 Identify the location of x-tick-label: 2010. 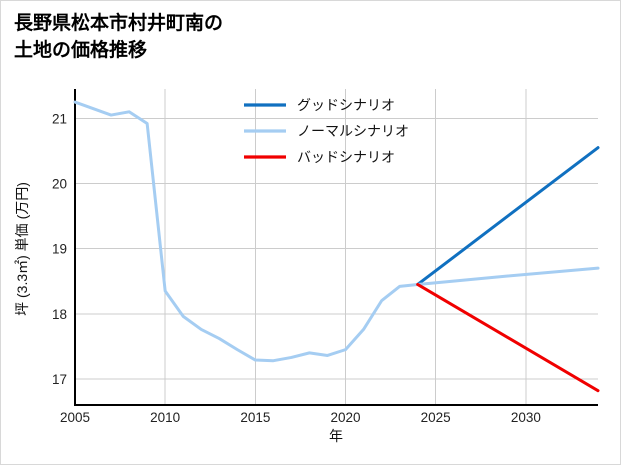
(165, 417).